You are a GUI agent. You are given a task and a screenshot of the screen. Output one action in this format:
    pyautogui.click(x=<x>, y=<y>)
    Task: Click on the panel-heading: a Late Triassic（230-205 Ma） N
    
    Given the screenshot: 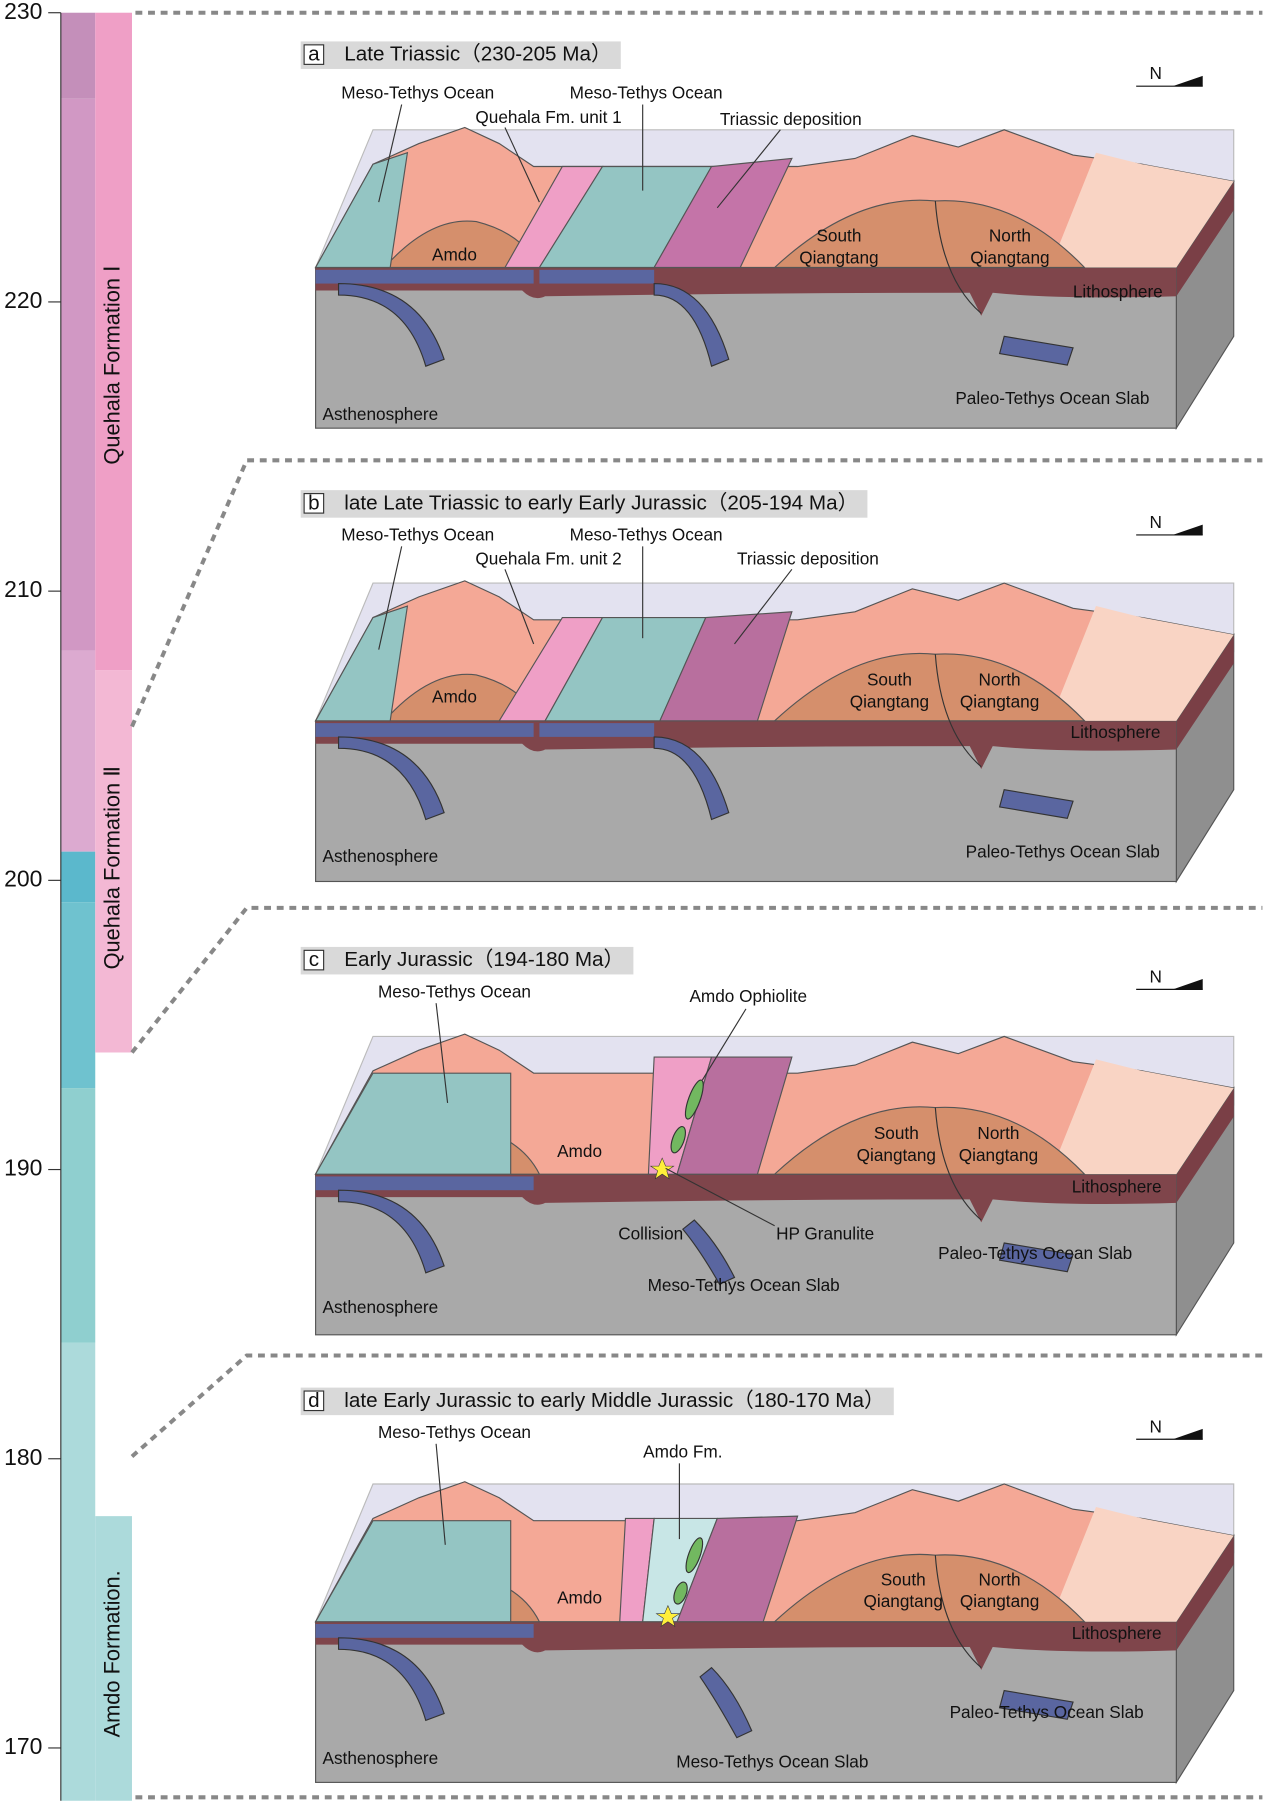 What is the action you would take?
    pyautogui.click(x=751, y=64)
    